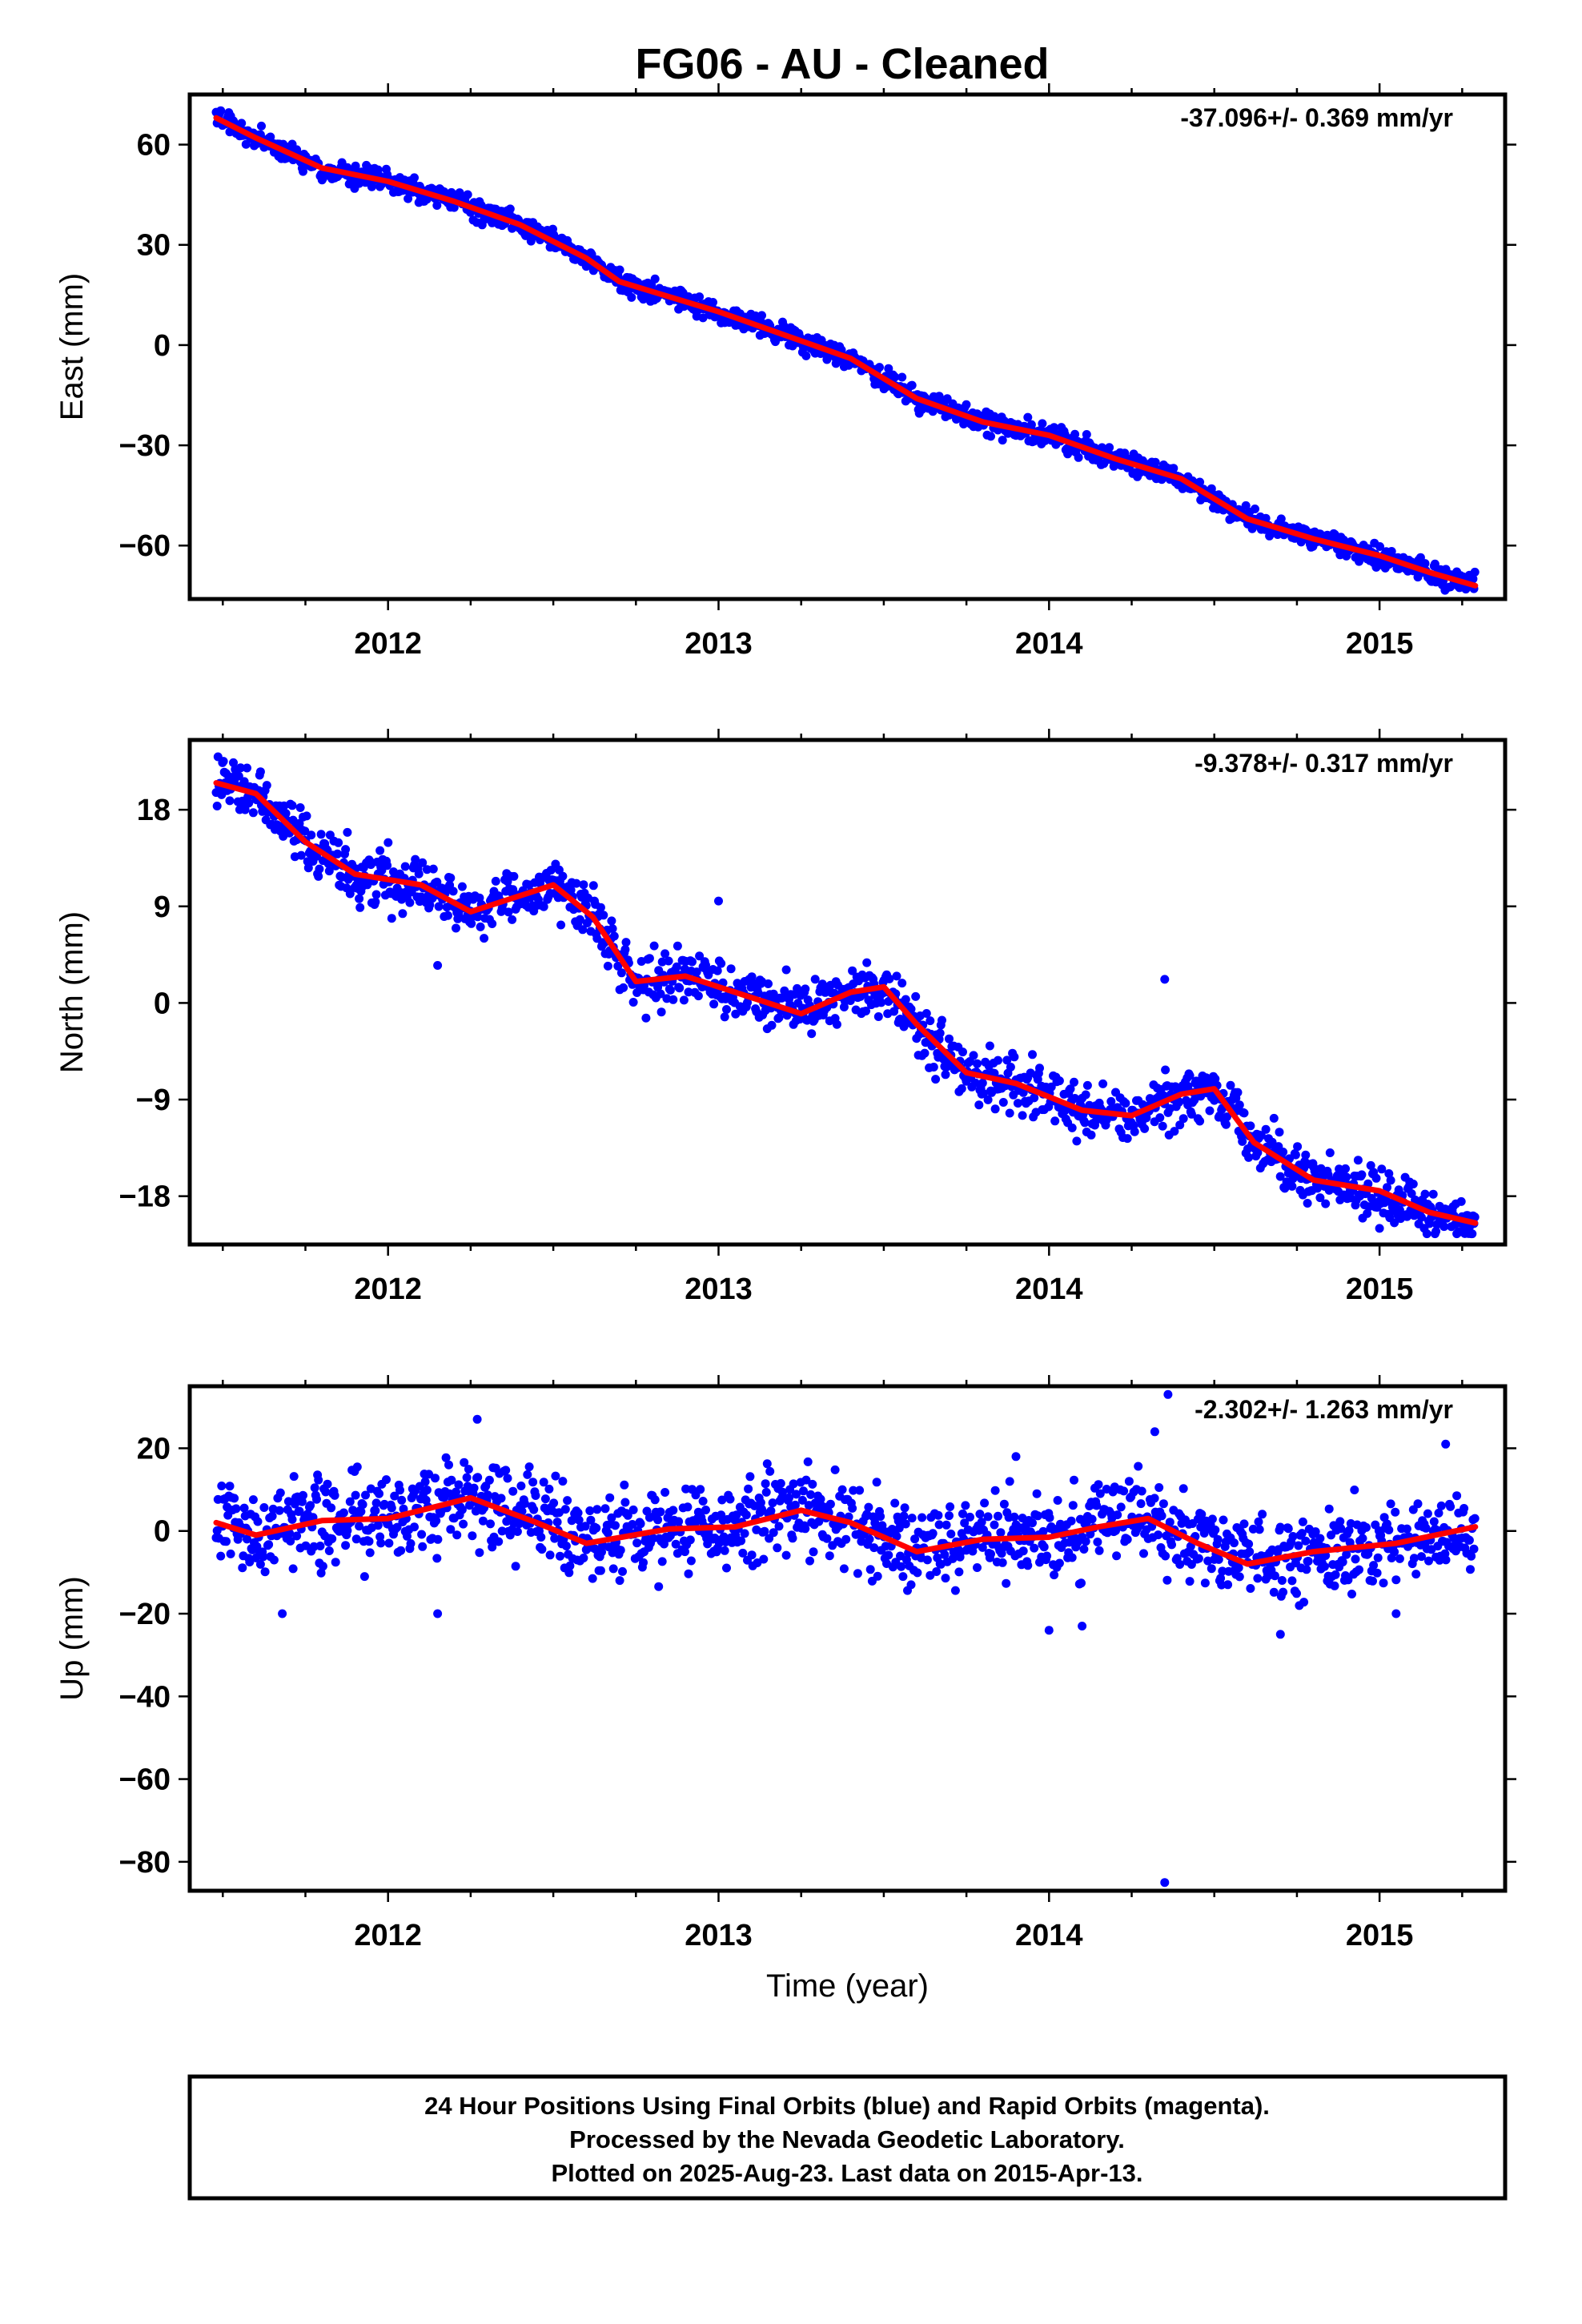 The image size is (1582, 2324). I want to click on up-x-tick-label: 2013, so click(719, 1936).